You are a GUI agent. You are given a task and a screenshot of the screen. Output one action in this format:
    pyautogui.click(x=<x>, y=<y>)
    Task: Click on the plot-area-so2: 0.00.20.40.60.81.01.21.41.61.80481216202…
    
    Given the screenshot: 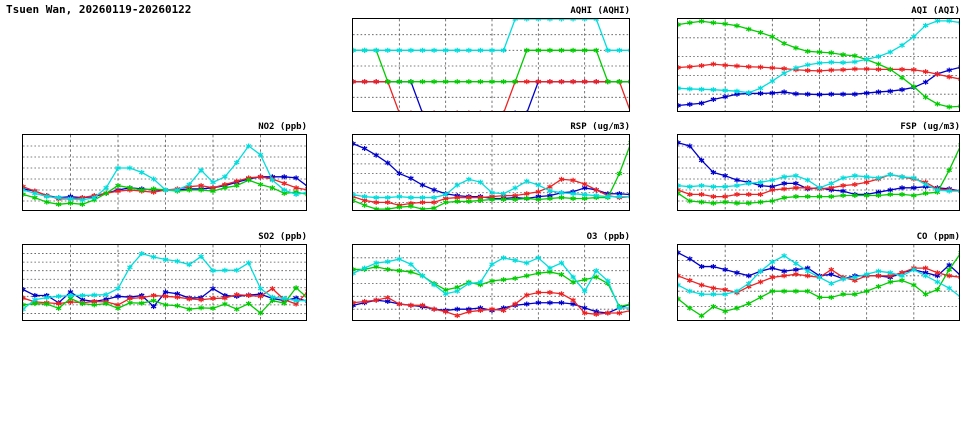 What is the action you would take?
    pyautogui.click(x=164, y=282)
    